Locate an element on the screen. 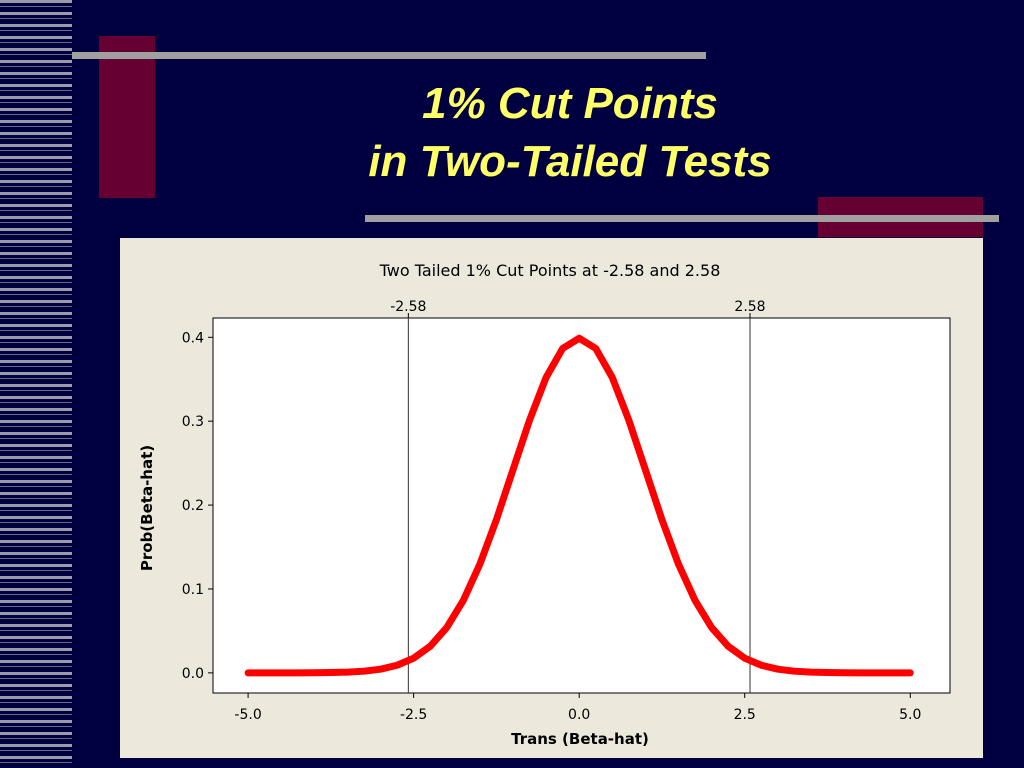 The height and width of the screenshot is (768, 1024). x-axis-label: Trans (Beta-hat) is located at coordinates (580, 739).